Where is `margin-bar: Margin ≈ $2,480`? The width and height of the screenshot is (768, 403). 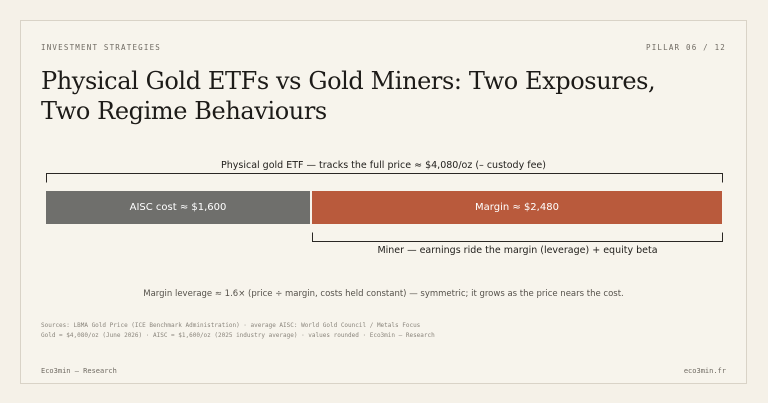
margin-bar: Margin ≈ $2,480 is located at coordinates (517, 207).